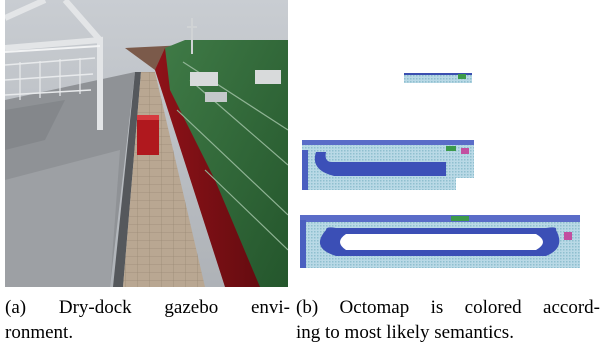 Image resolution: width=605 pixels, height=356 pixels. Describe the element at coordinates (147, 307) in the screenshot. I see `caption-a-line-1: (a) Dry-dock gazebo envi-` at that location.